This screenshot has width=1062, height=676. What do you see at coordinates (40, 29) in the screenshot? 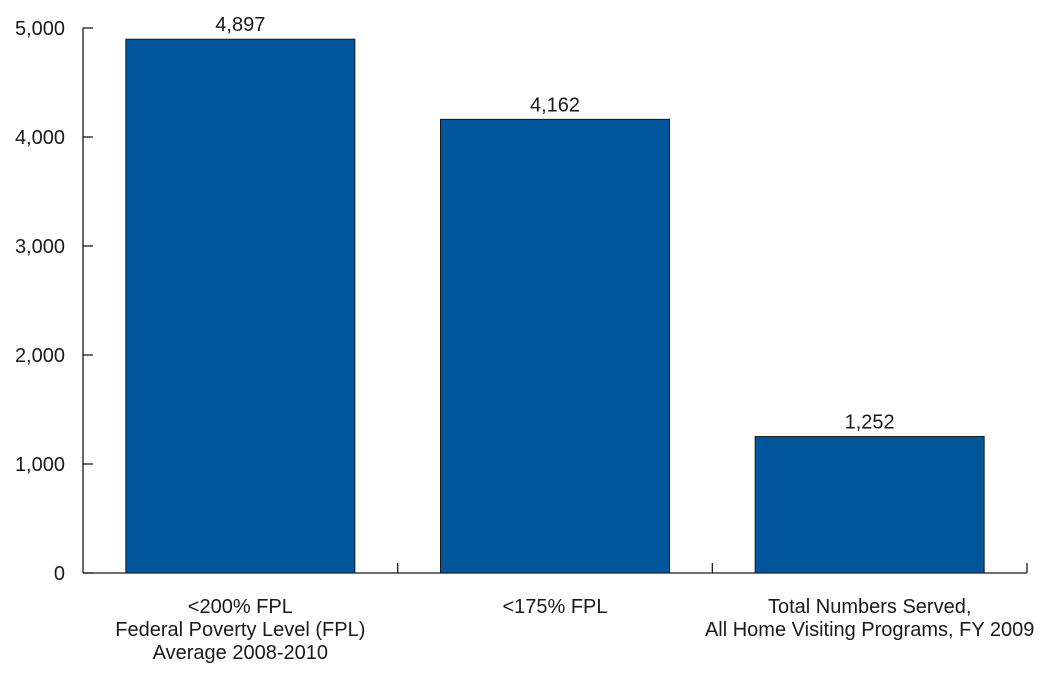
I see `y-tick-label: 5,000` at bounding box center [40, 29].